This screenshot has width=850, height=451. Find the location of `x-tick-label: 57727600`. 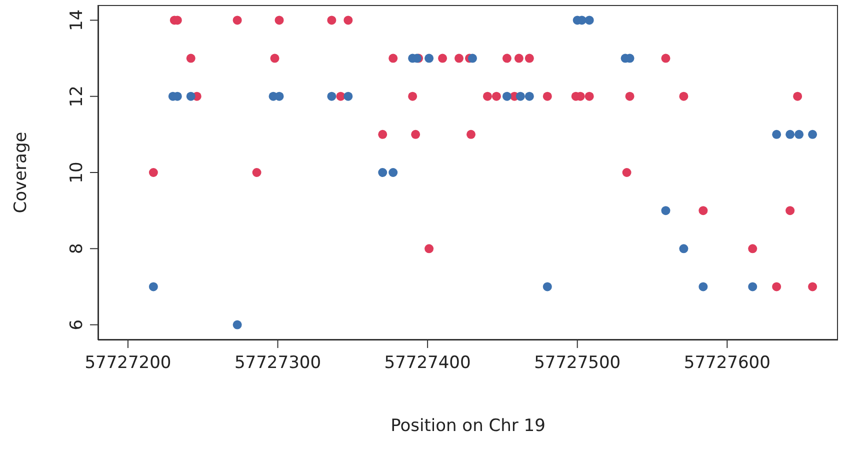

x-tick-label: 57727600 is located at coordinates (727, 363).